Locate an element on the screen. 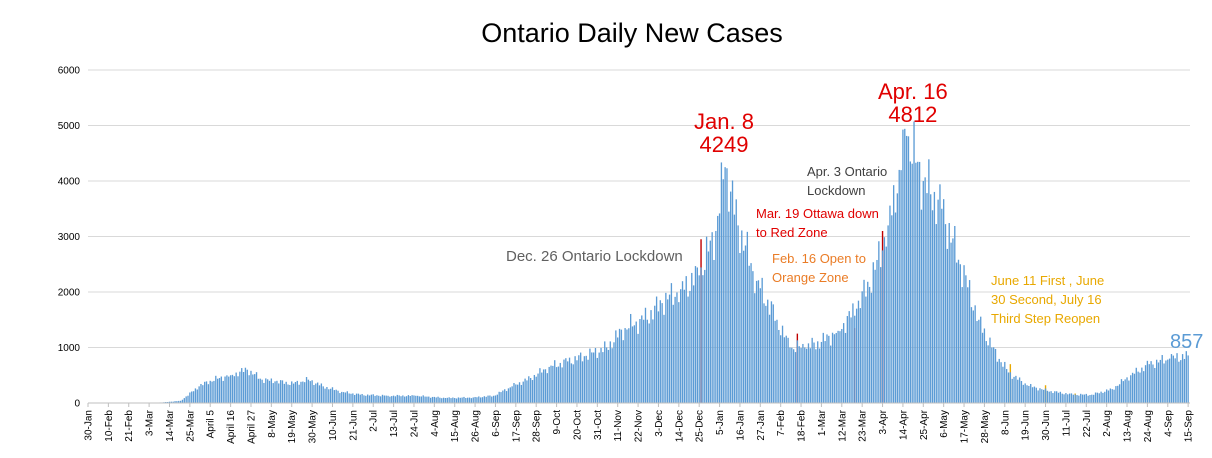 This screenshot has width=1212, height=458. mar19-label-line1: Mar. 19 Ottawa down is located at coordinates (817, 213).